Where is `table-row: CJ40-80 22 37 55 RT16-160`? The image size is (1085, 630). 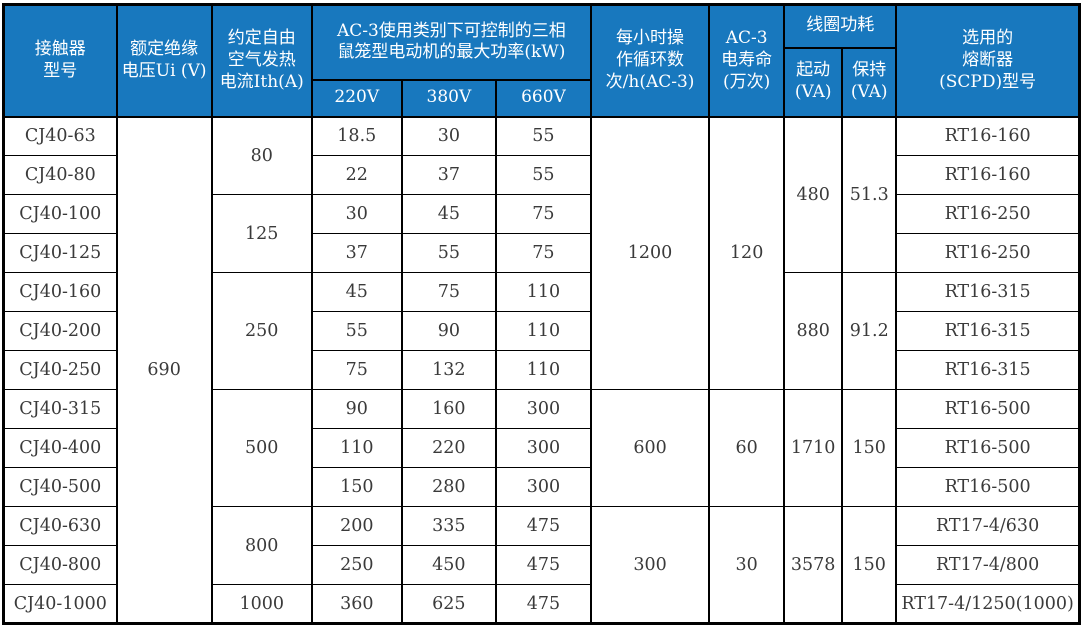 table-row: CJ40-80 22 37 55 RT16-160 is located at coordinates (541, 175).